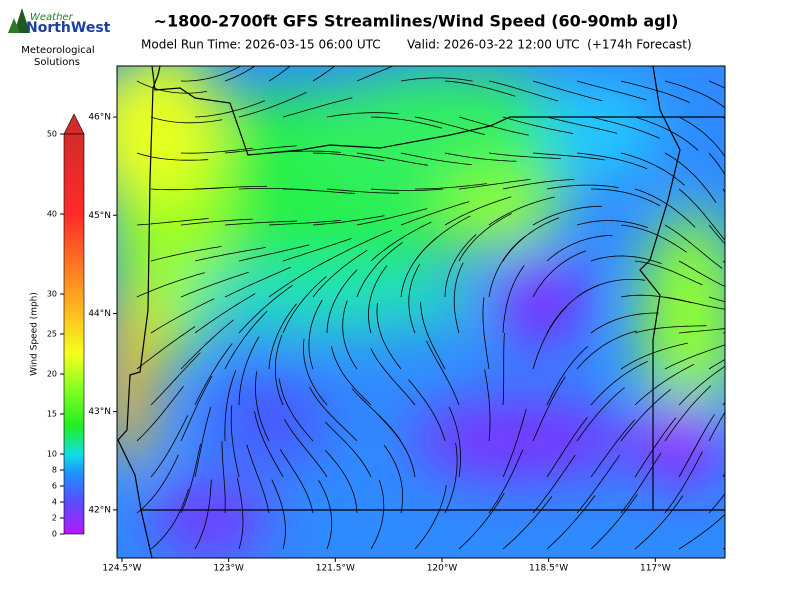  Describe the element at coordinates (99, 314) in the screenshot. I see `y-tick-label: 44°N` at that location.